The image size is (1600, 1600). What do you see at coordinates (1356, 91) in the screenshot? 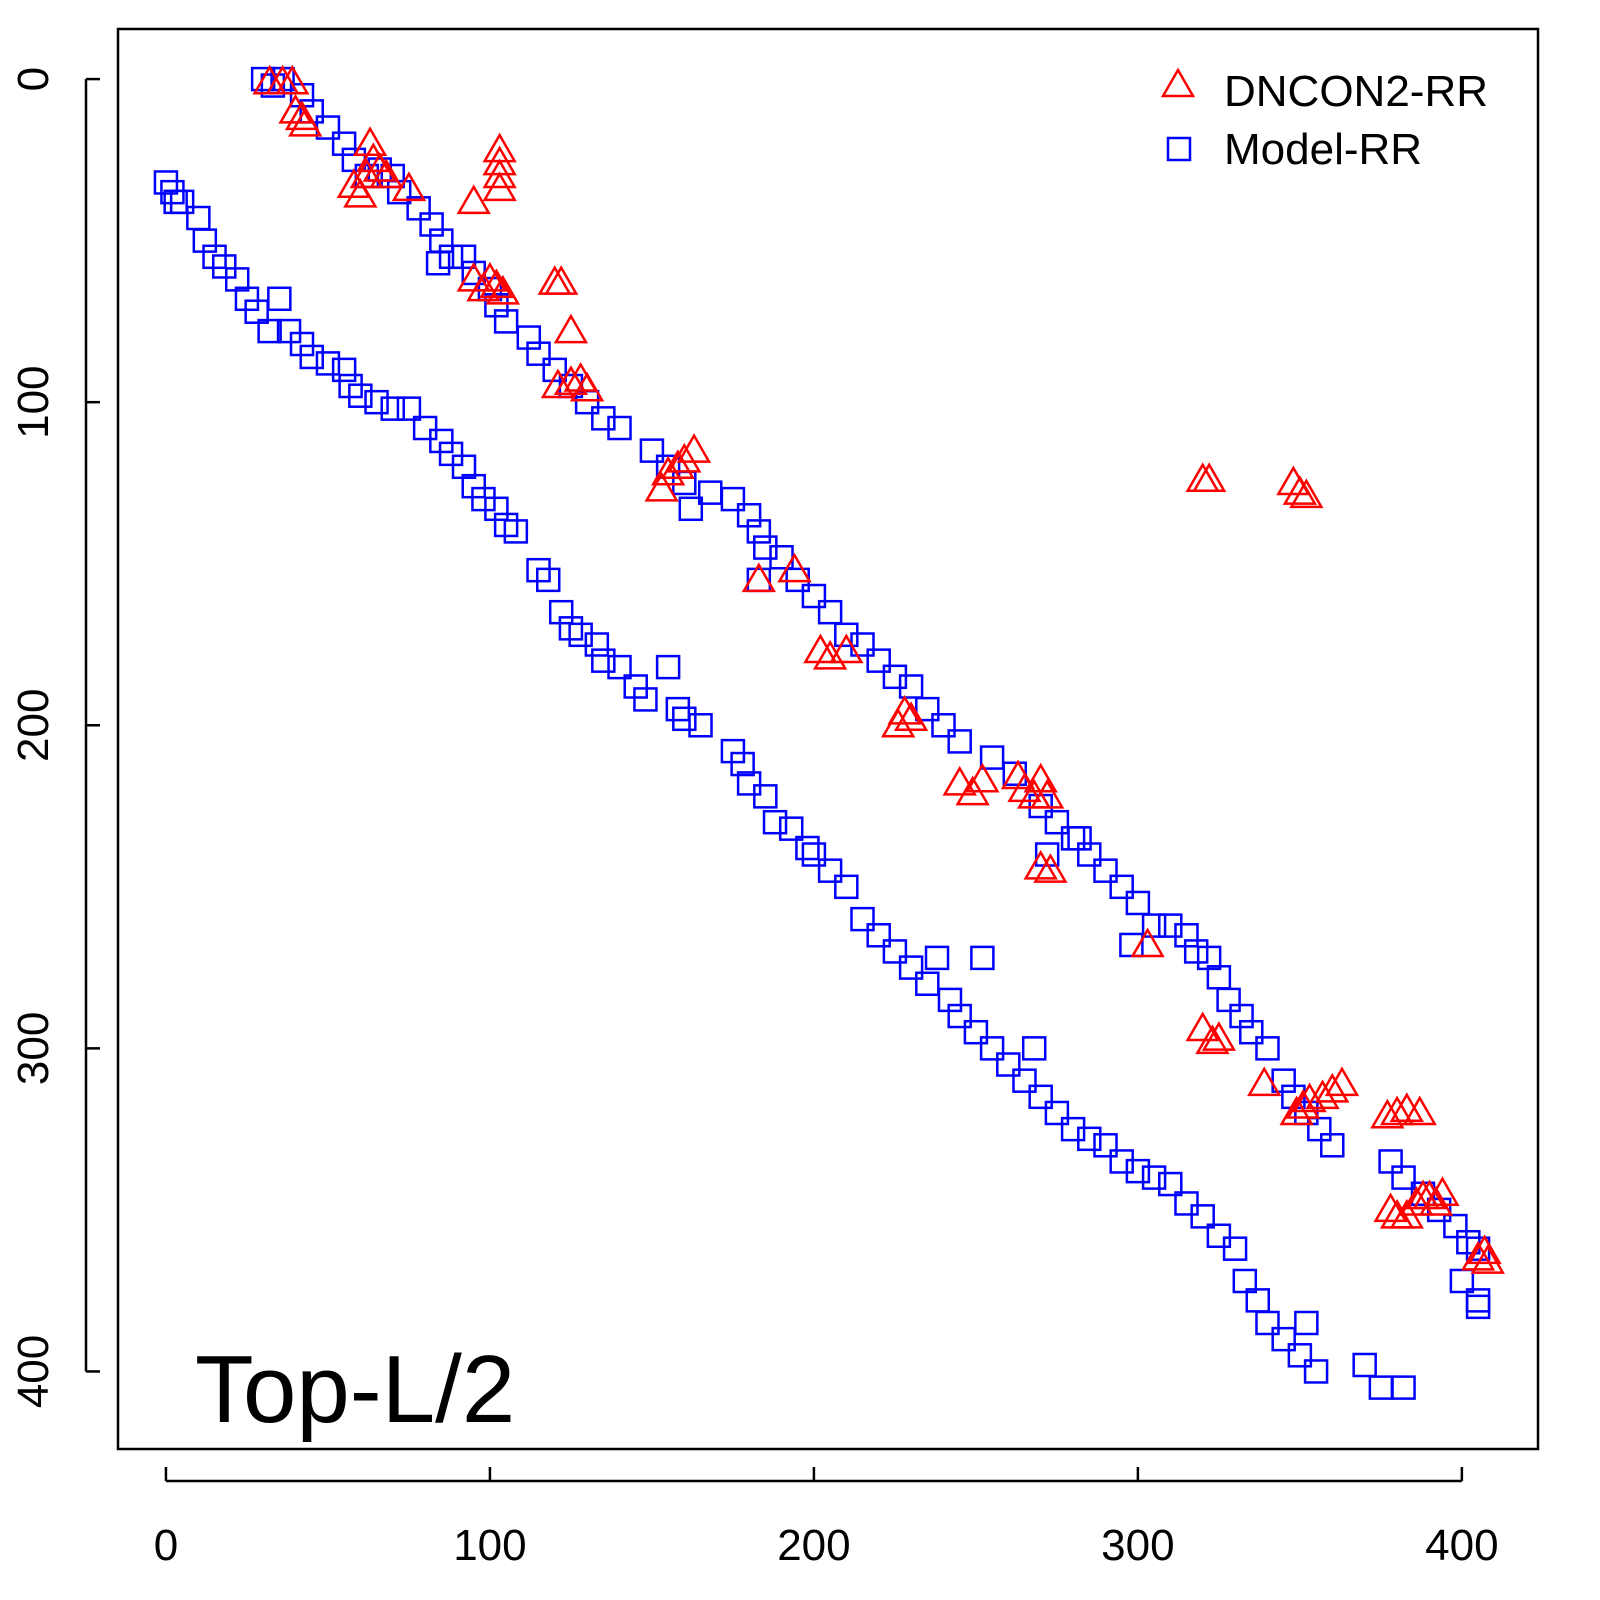
I see `legend-label-dncon2: DNCON2-RR` at bounding box center [1356, 91].